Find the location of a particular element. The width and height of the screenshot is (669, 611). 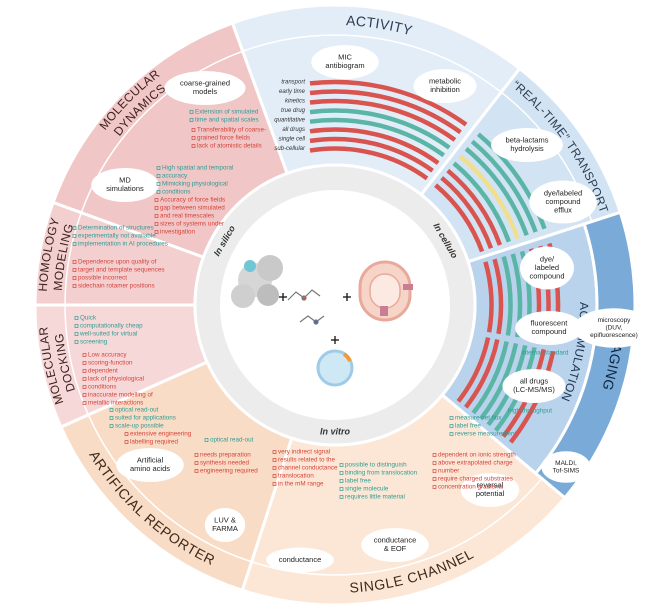

note-text: Mimicking physiological is located at coordinates (195, 184).